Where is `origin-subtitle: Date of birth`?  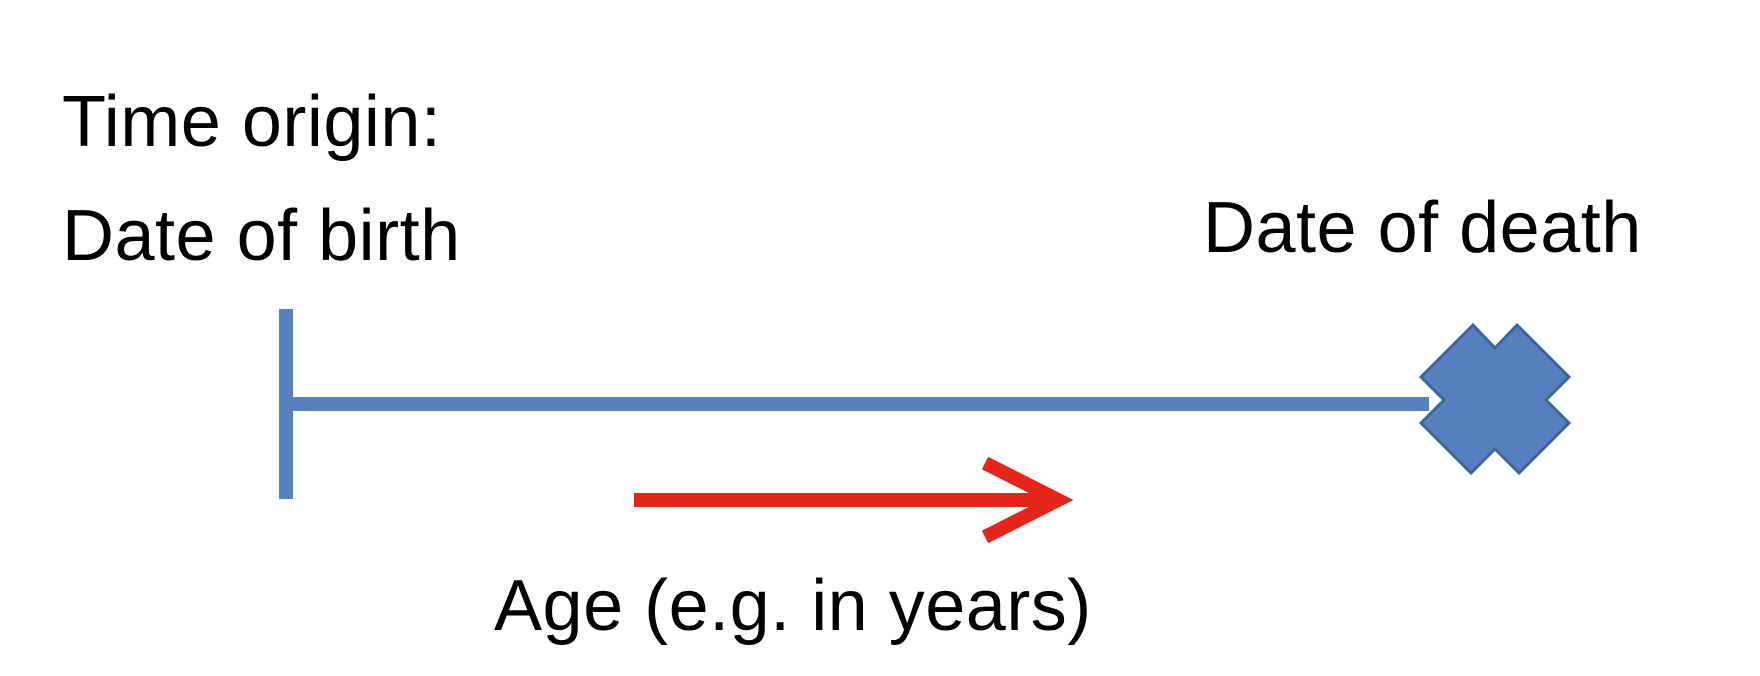
origin-subtitle: Date of birth is located at coordinates (261, 236).